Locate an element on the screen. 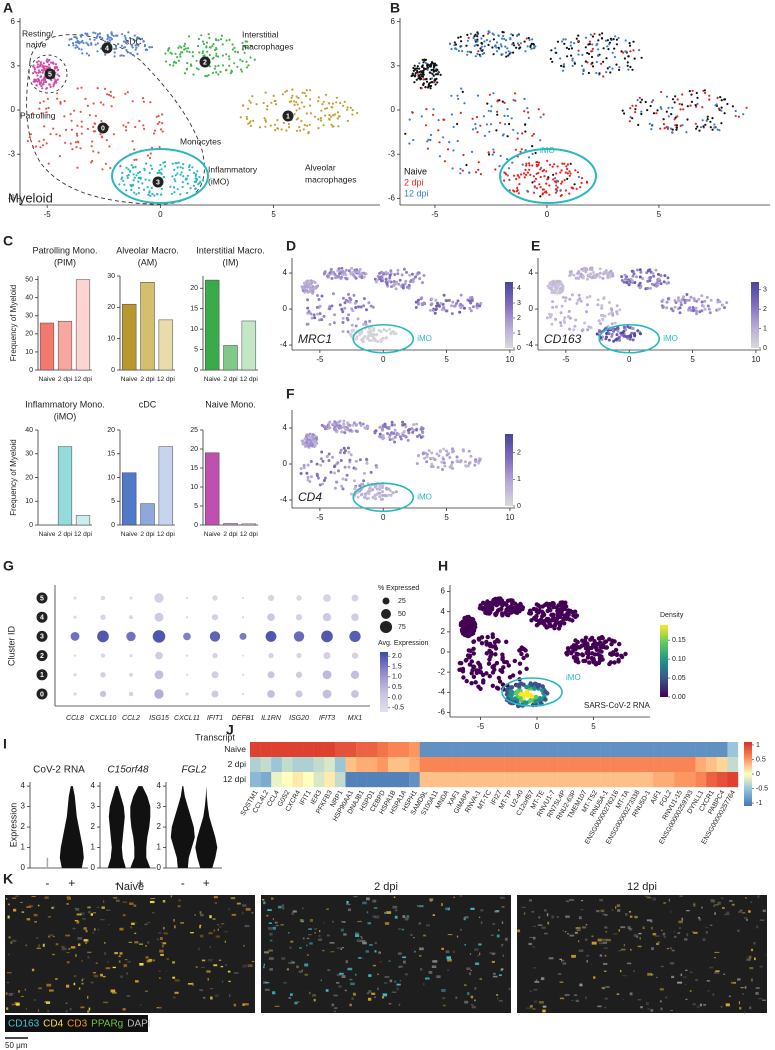 Image resolution: width=775 pixels, height=1050 pixels. bar is located at coordinates (65, 486).